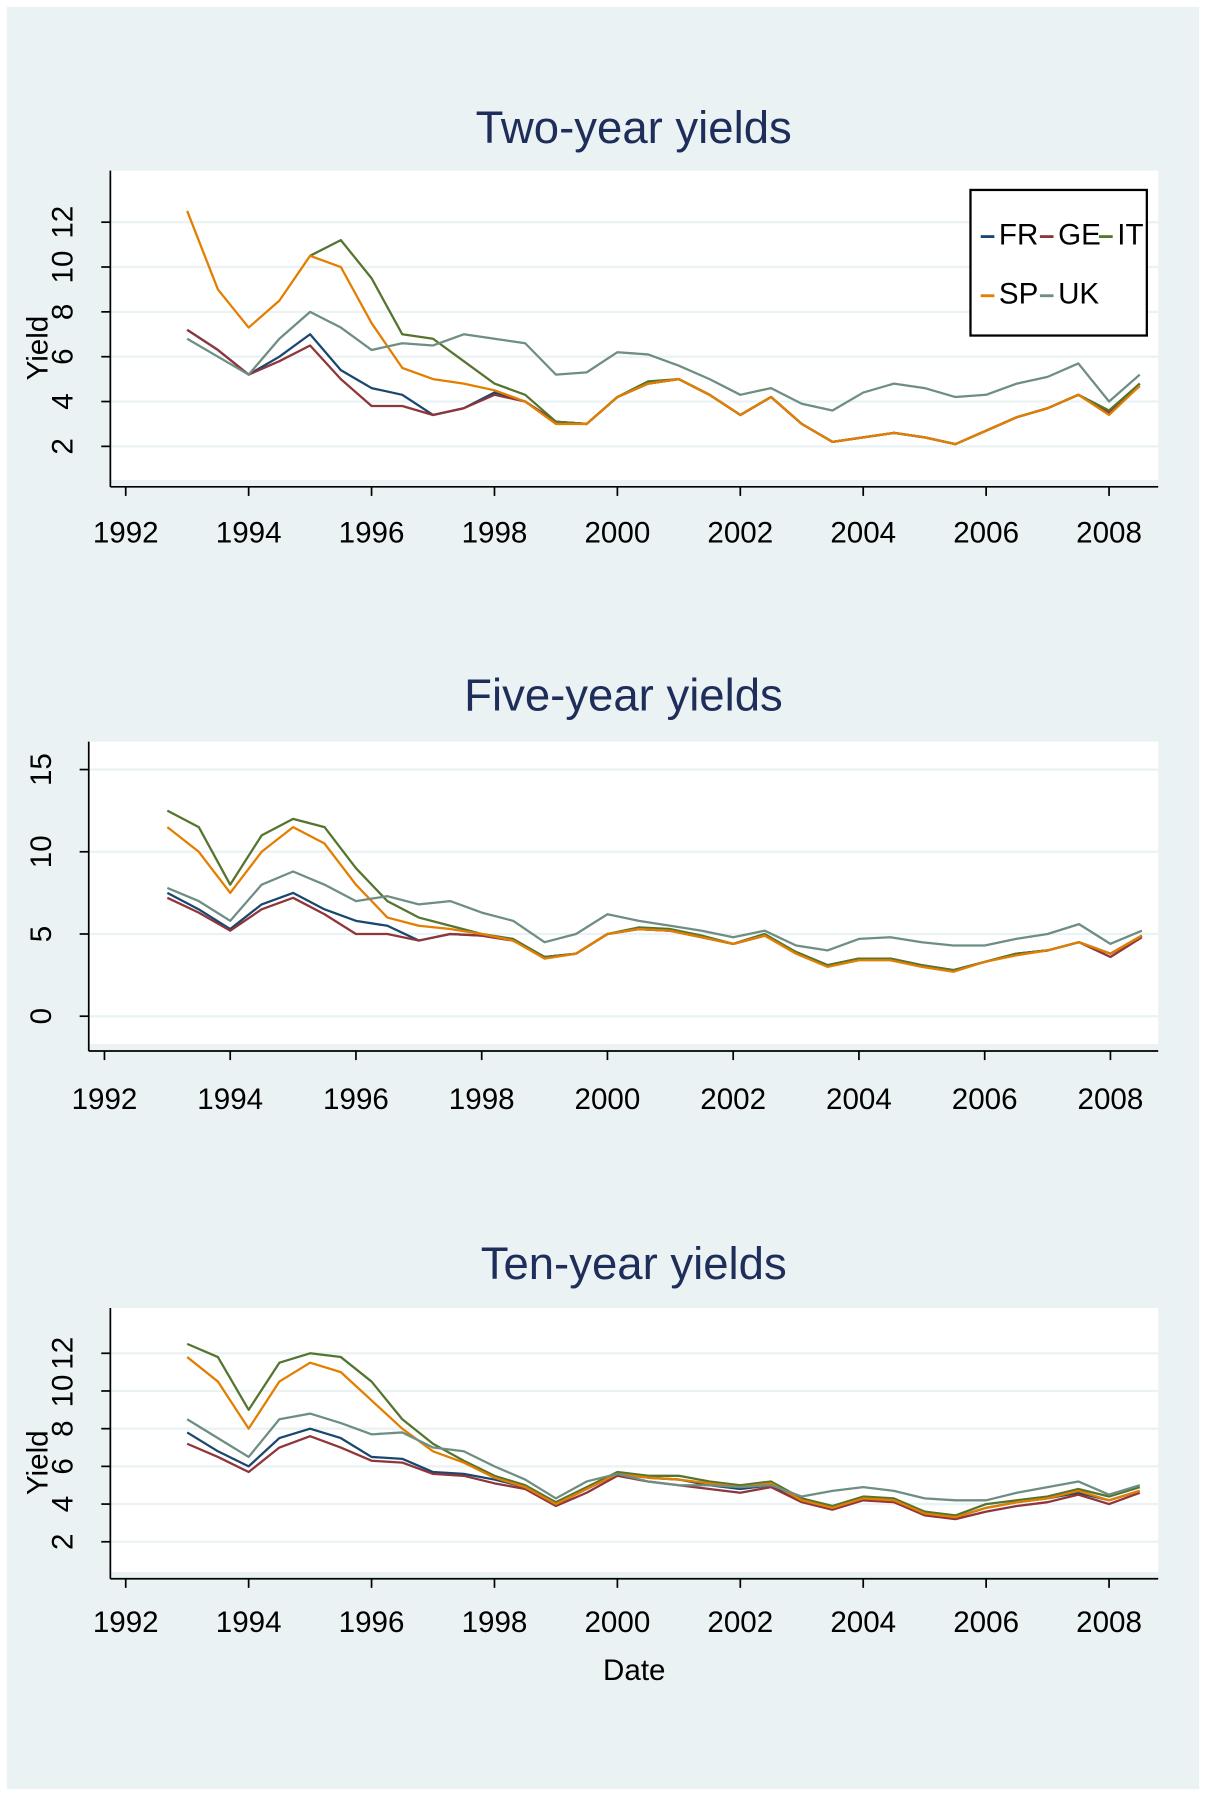 This screenshot has height=1796, width=1206. Describe the element at coordinates (1130, 234) in the screenshot. I see `legend-label: IT` at that location.